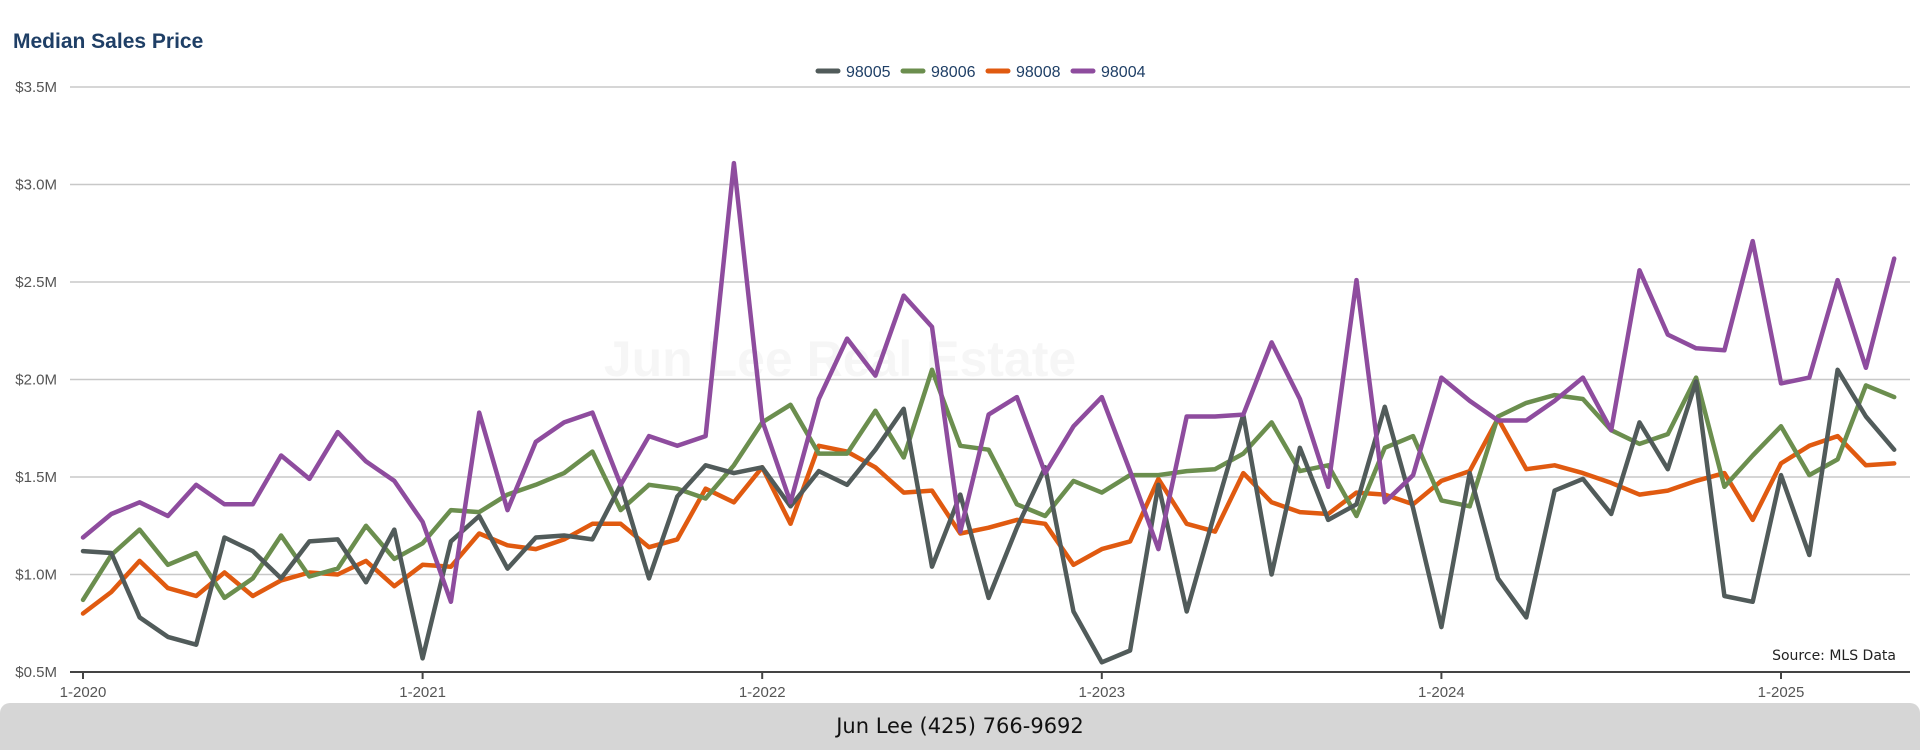 This screenshot has height=750, width=1920. Describe the element at coordinates (1038, 72) in the screenshot. I see `legend-label-98008: 98008` at that location.